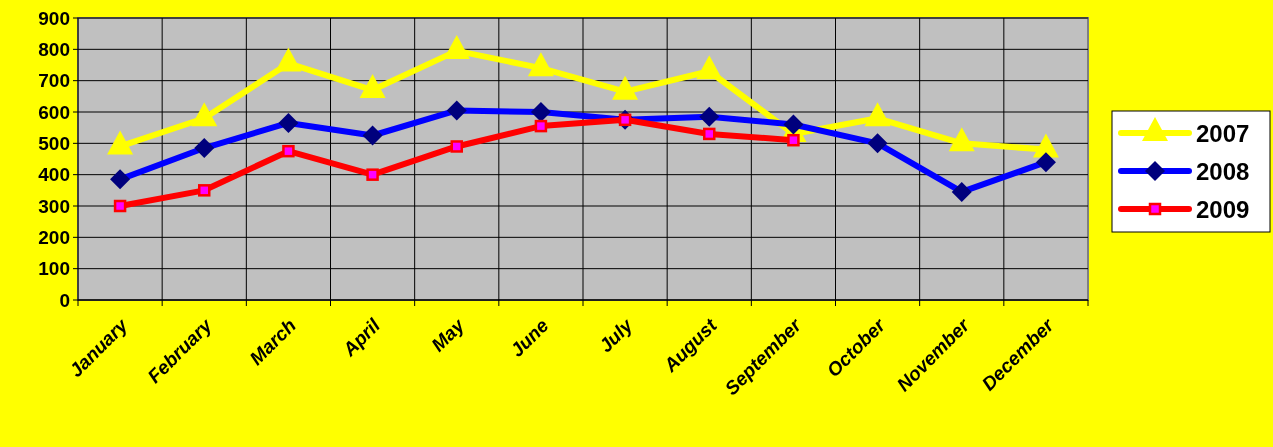  I want to click on y-tick-label: 500, so click(54, 143).